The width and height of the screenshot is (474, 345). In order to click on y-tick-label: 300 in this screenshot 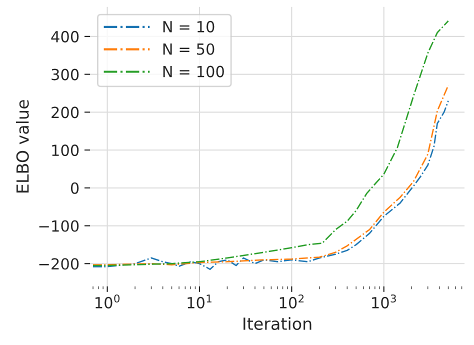, I will do `click(65, 74)`.